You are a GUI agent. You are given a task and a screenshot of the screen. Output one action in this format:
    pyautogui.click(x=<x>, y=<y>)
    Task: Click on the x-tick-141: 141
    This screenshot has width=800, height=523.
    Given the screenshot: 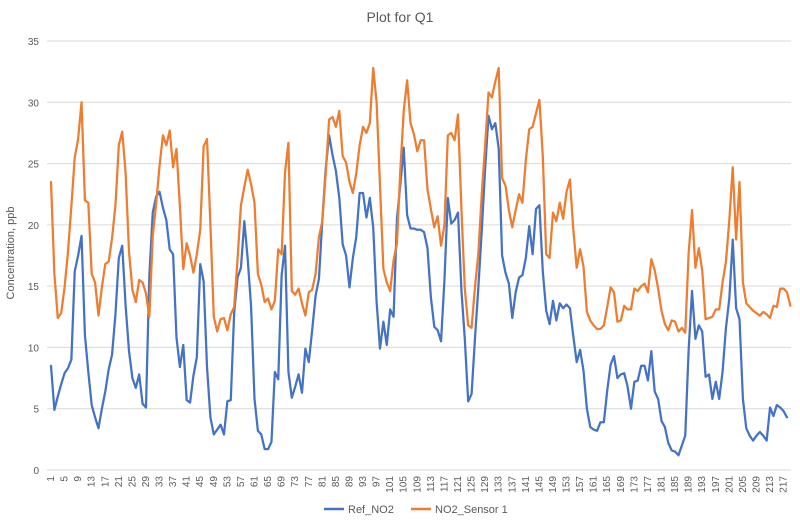 What is the action you would take?
    pyautogui.click(x=526, y=484)
    